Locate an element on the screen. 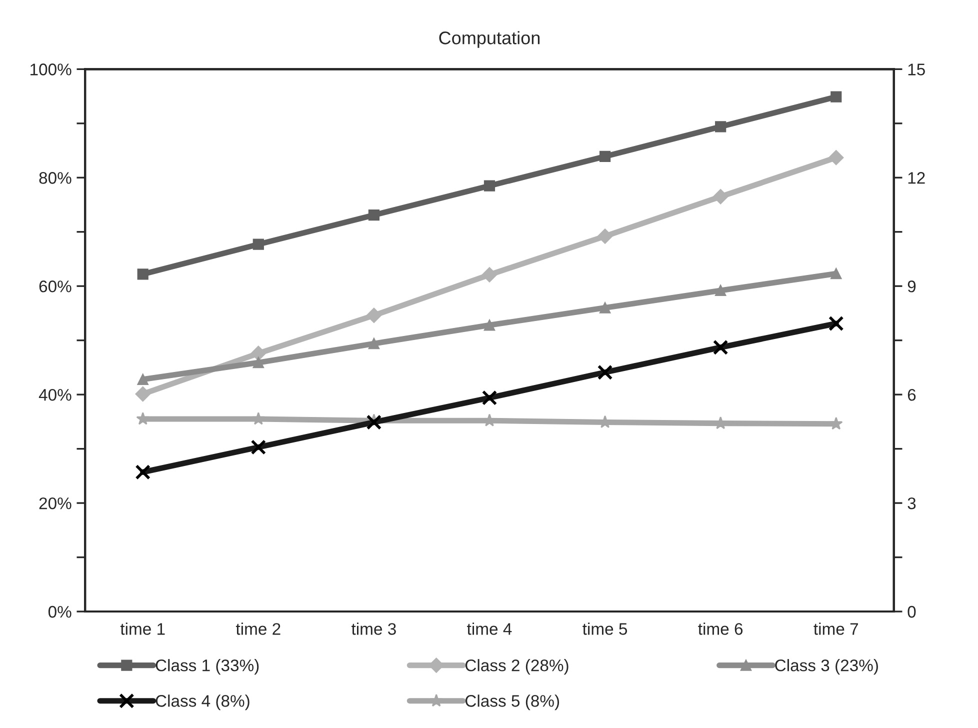 This screenshot has height=728, width=978. y2-tick-label: 6 is located at coordinates (912, 394).